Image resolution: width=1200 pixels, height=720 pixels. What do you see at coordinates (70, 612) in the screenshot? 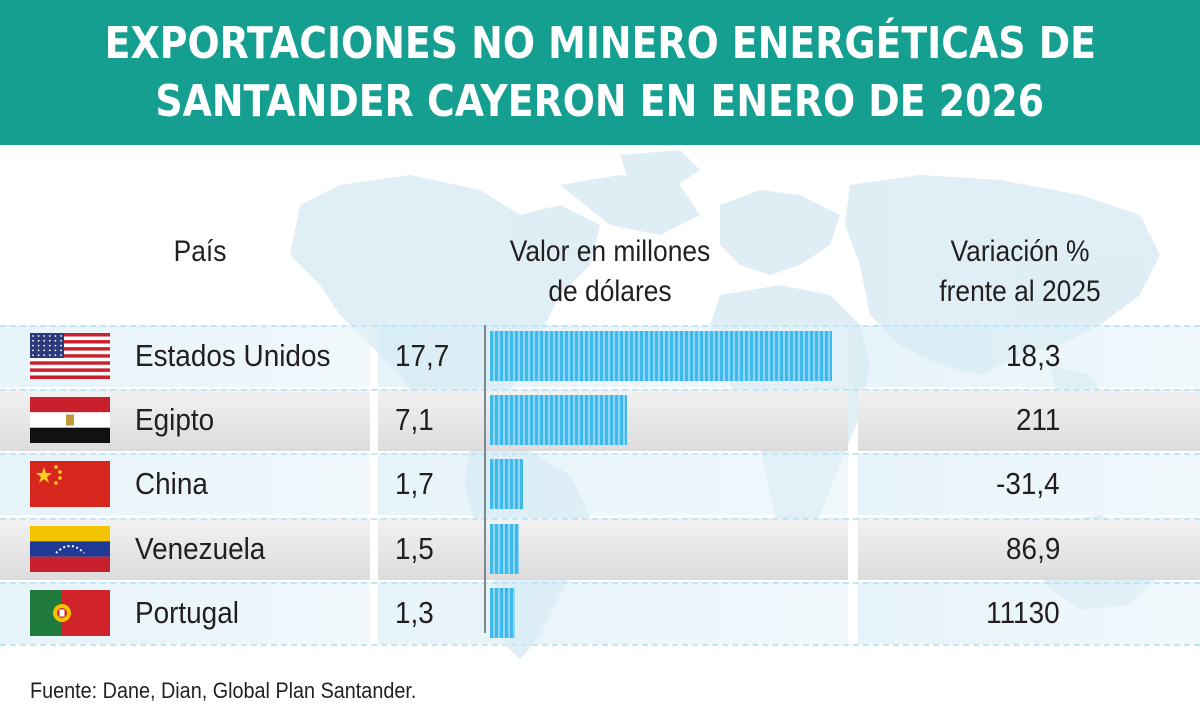
I see `portugal-flag-icon` at bounding box center [70, 612].